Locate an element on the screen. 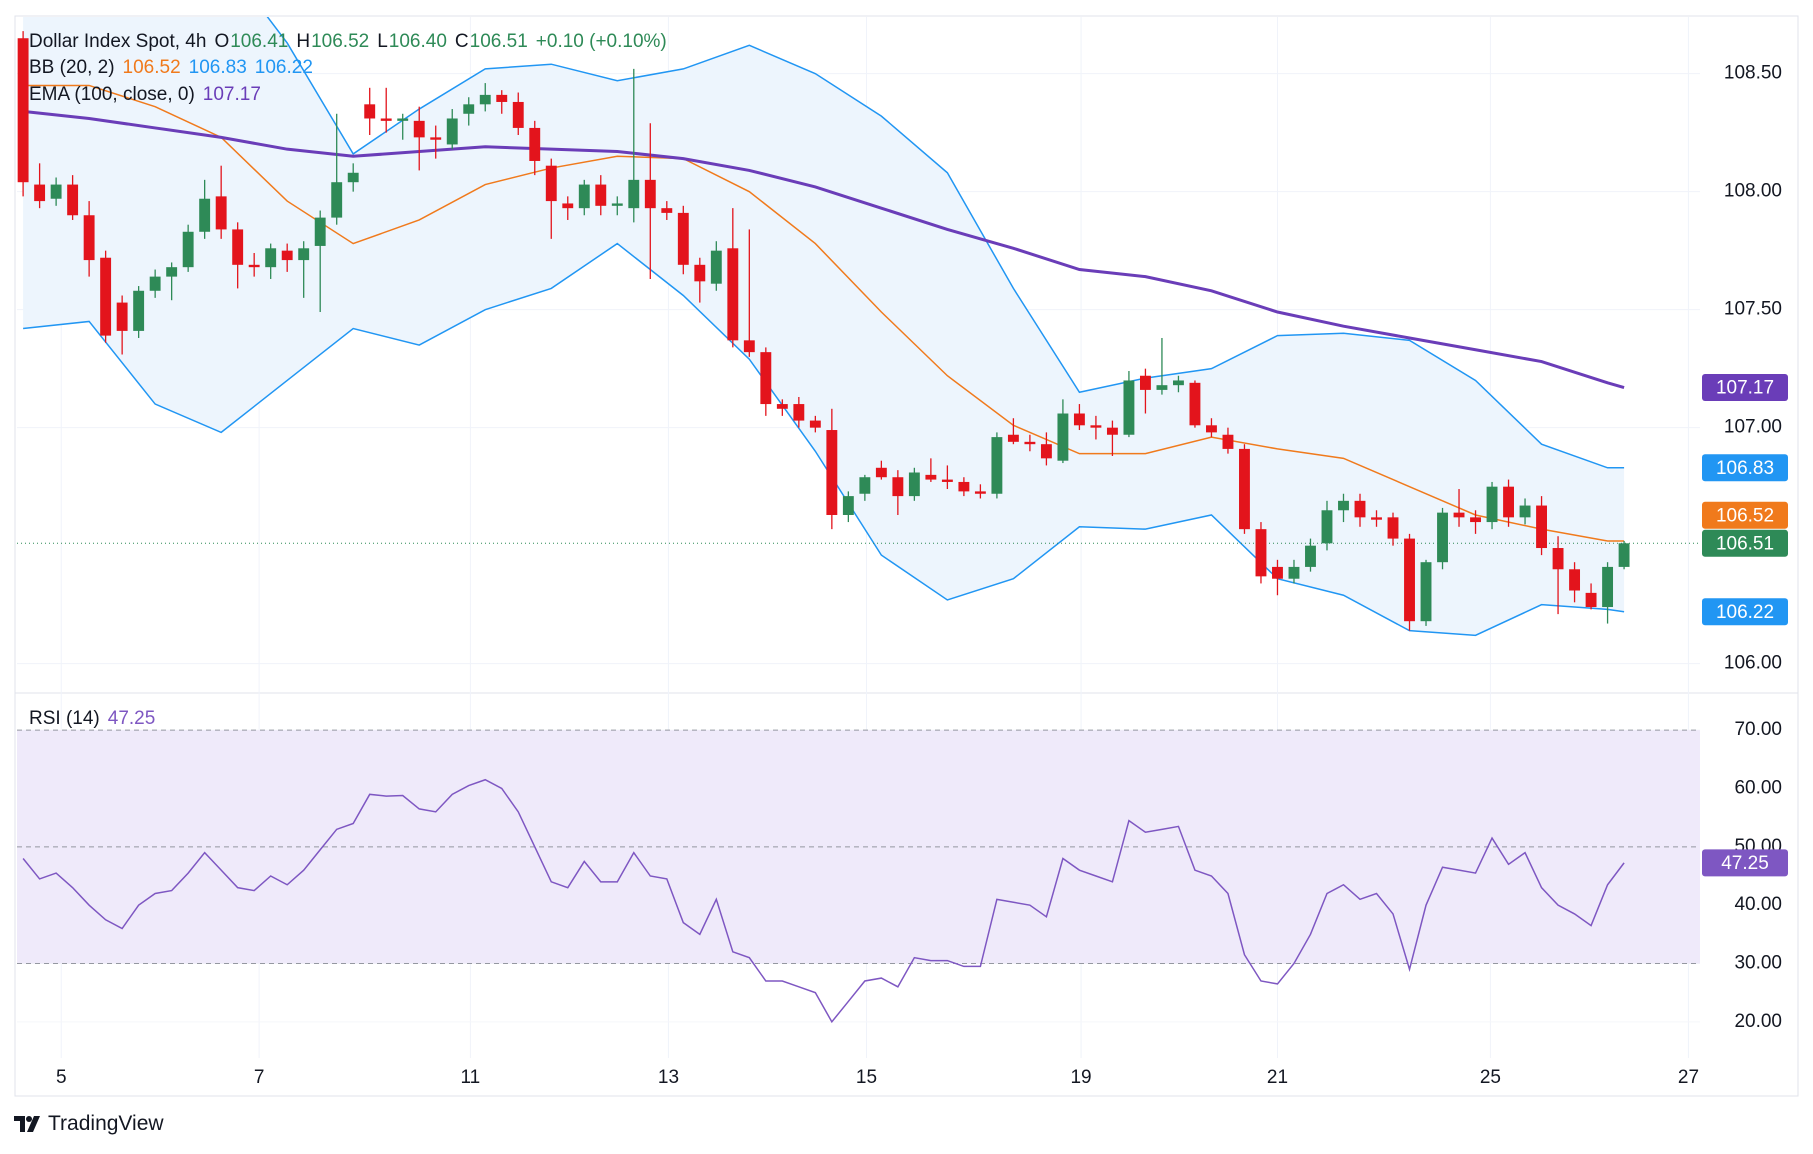 The width and height of the screenshot is (1813, 1154). rsi-tick-label: 30.00 is located at coordinates (1758, 963).